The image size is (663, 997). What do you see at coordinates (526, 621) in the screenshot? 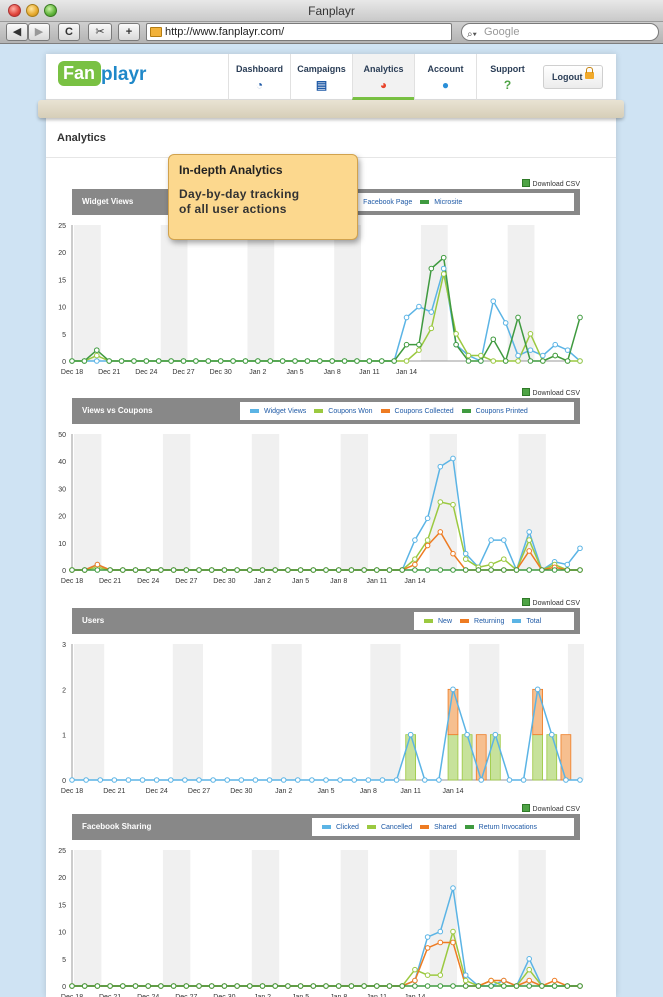
I see `legend-item: Total` at bounding box center [526, 621].